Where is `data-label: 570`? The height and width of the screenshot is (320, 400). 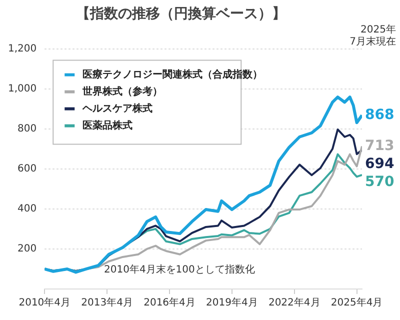 data-label: 570 is located at coordinates (379, 182).